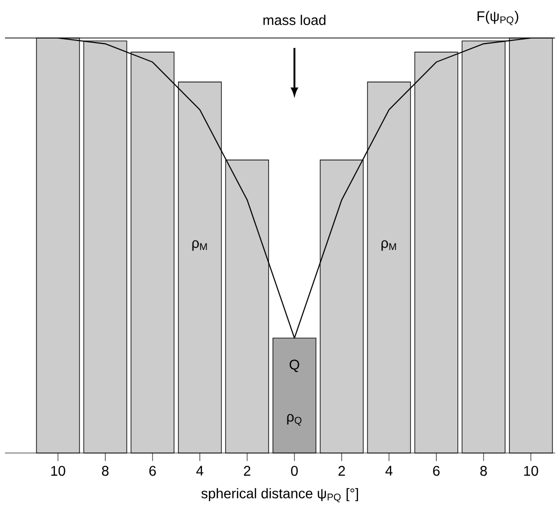 The width and height of the screenshot is (560, 531). I want to click on series-label: F(ψ$_{PQ}$), so click(498, 18).